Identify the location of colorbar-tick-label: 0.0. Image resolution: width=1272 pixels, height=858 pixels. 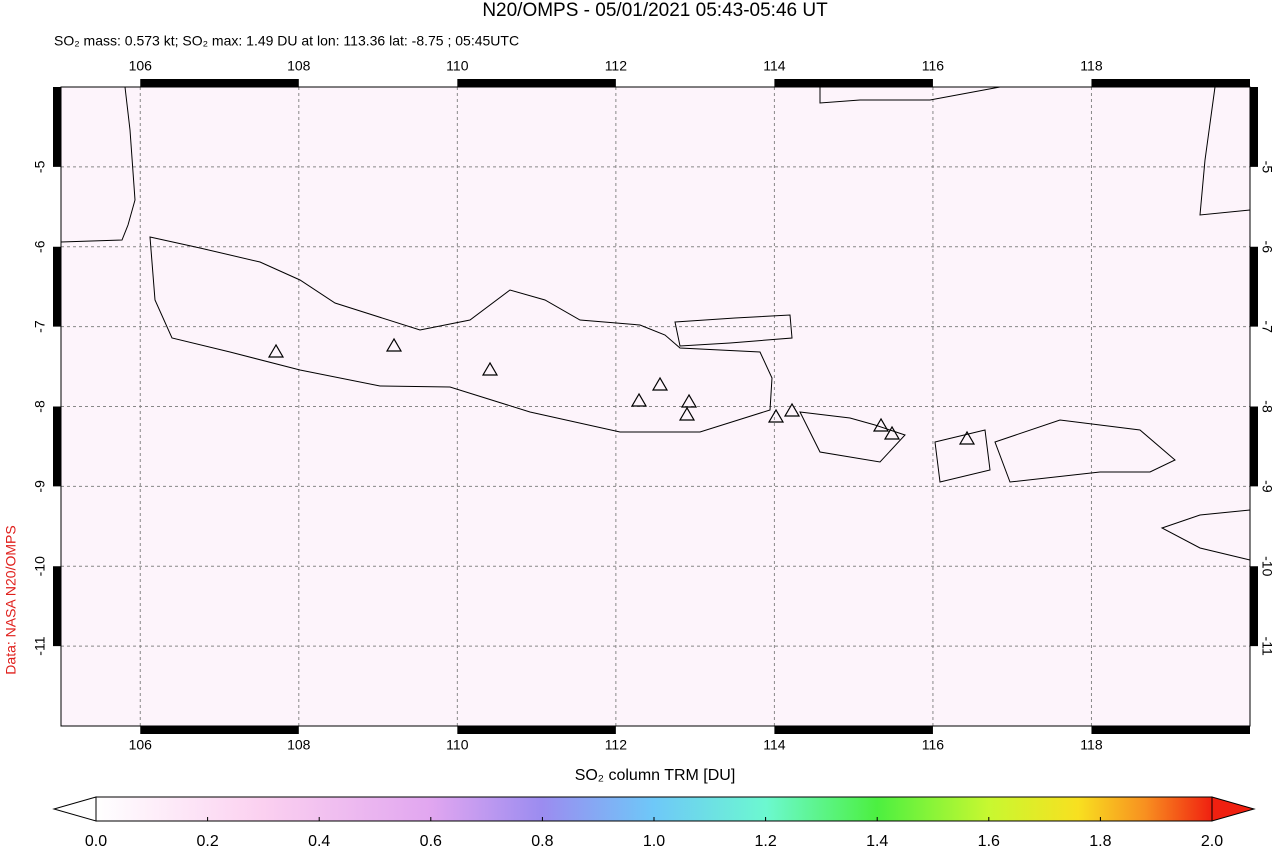
(96, 841).